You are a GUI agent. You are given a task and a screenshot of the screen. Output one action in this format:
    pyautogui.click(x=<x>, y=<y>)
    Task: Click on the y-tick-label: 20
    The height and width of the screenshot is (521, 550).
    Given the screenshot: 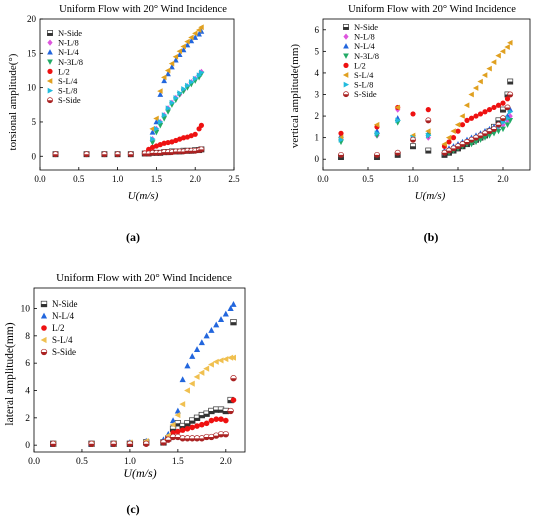 What is the action you would take?
    pyautogui.click(x=32, y=19)
    